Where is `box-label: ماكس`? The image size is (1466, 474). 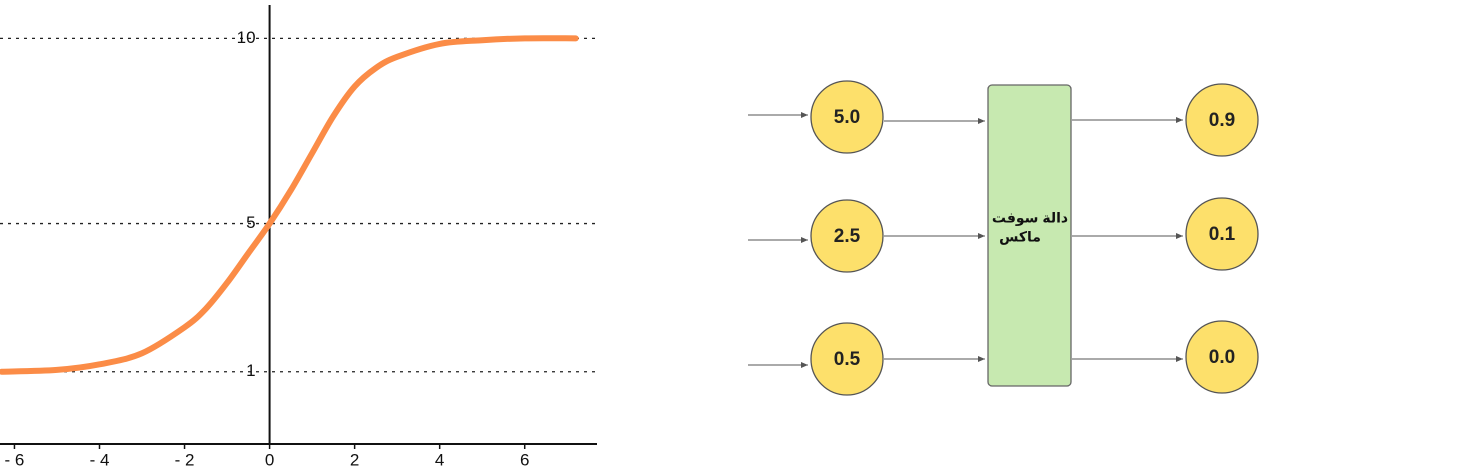 box-label: ماكس is located at coordinates (1020, 237).